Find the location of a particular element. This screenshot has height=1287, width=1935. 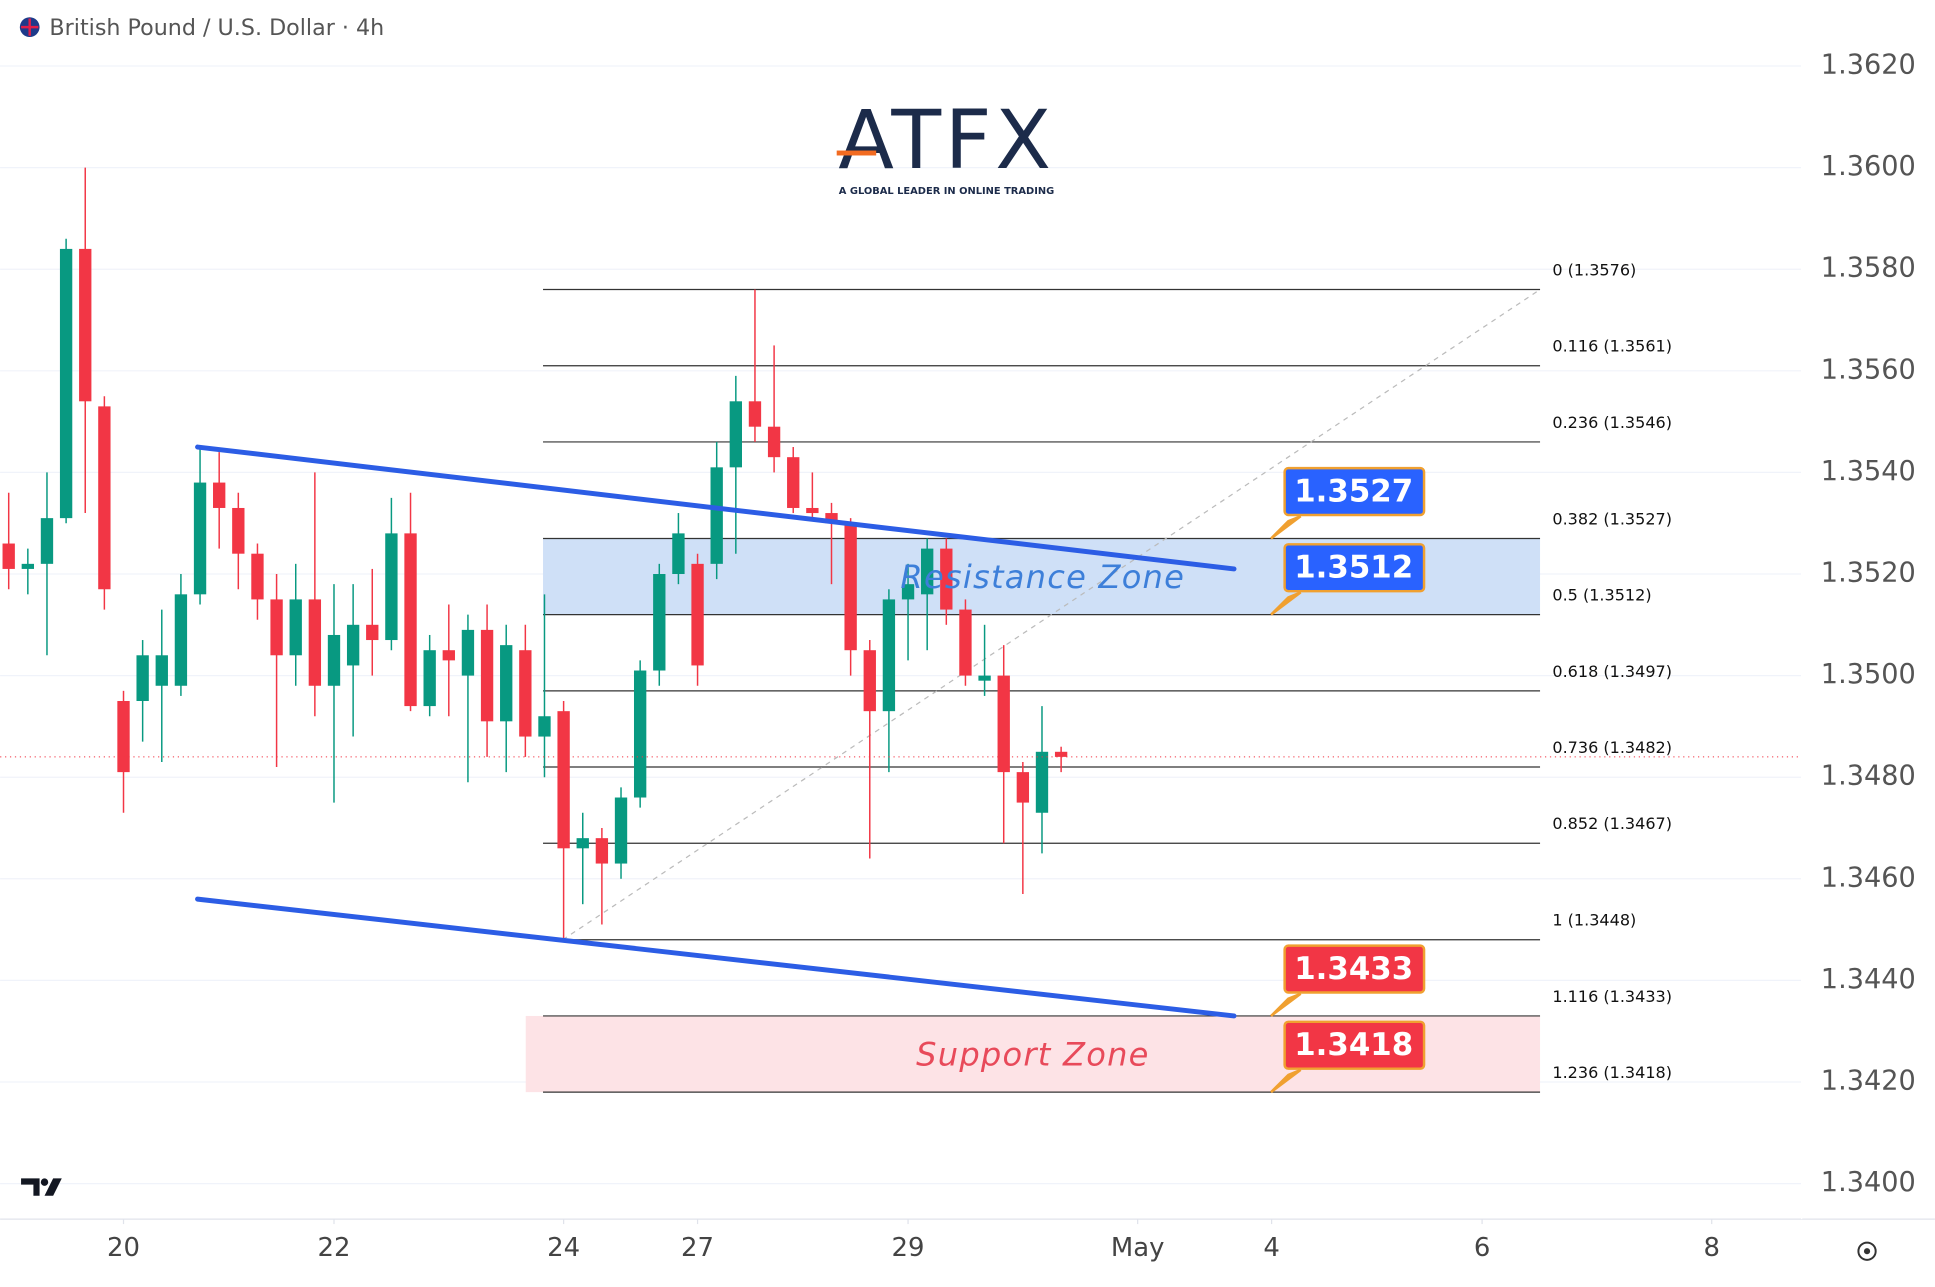

tv-logo is located at coordinates (41, 1187).